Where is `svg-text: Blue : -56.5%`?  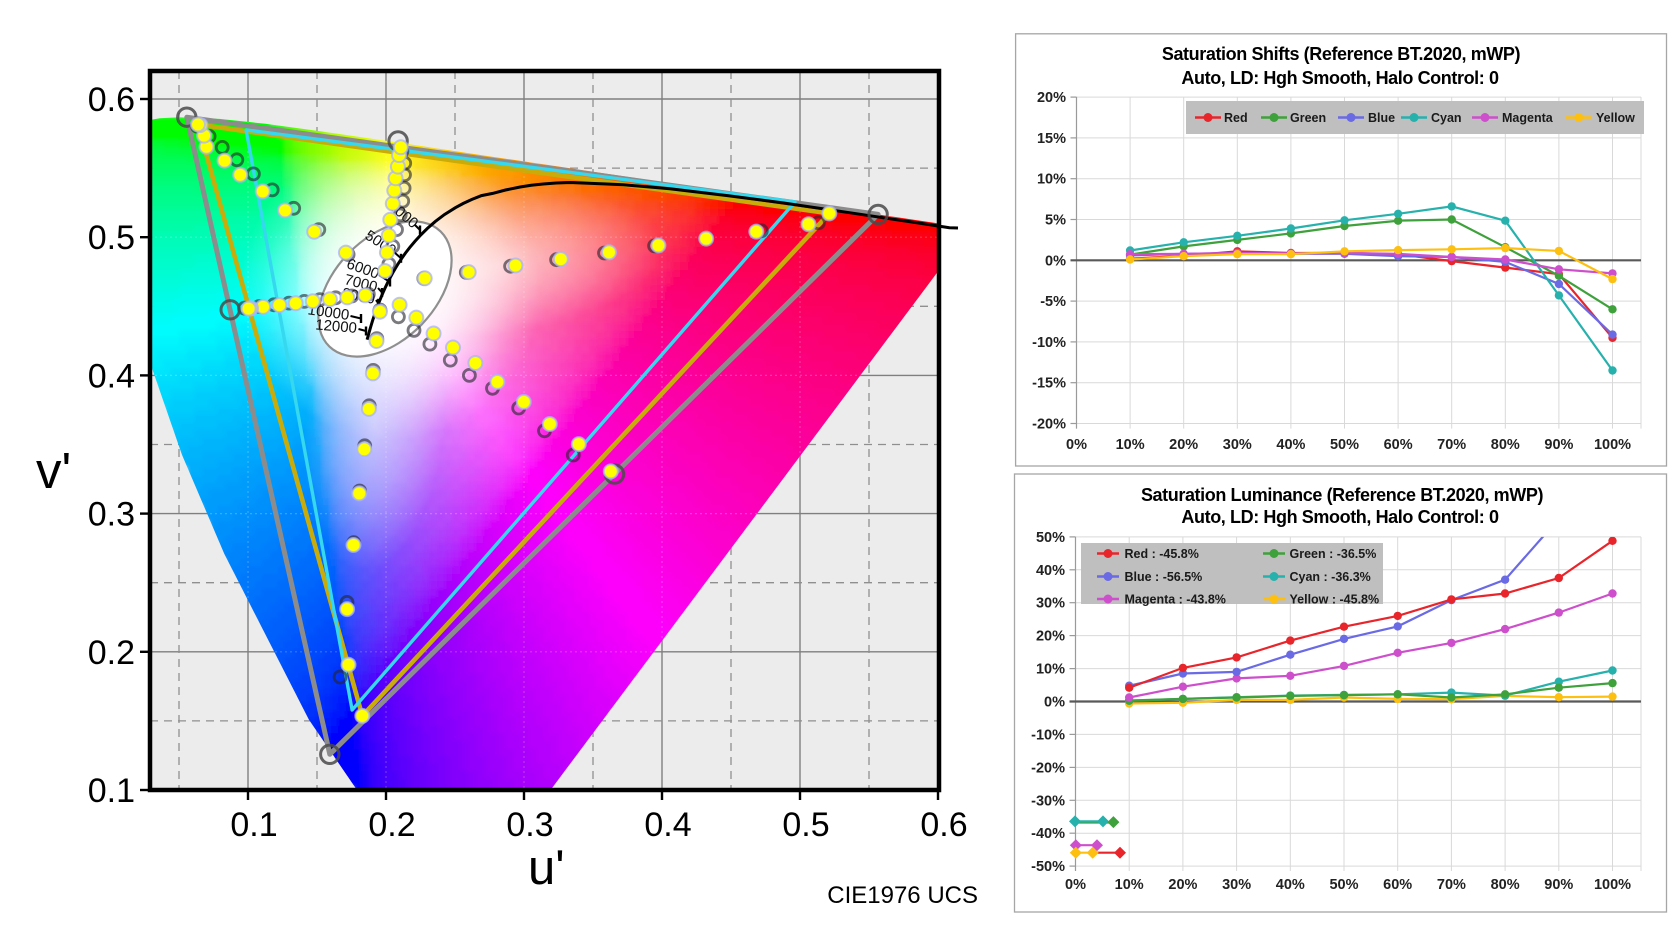
svg-text: Blue : -56.5% is located at coordinates (1164, 577).